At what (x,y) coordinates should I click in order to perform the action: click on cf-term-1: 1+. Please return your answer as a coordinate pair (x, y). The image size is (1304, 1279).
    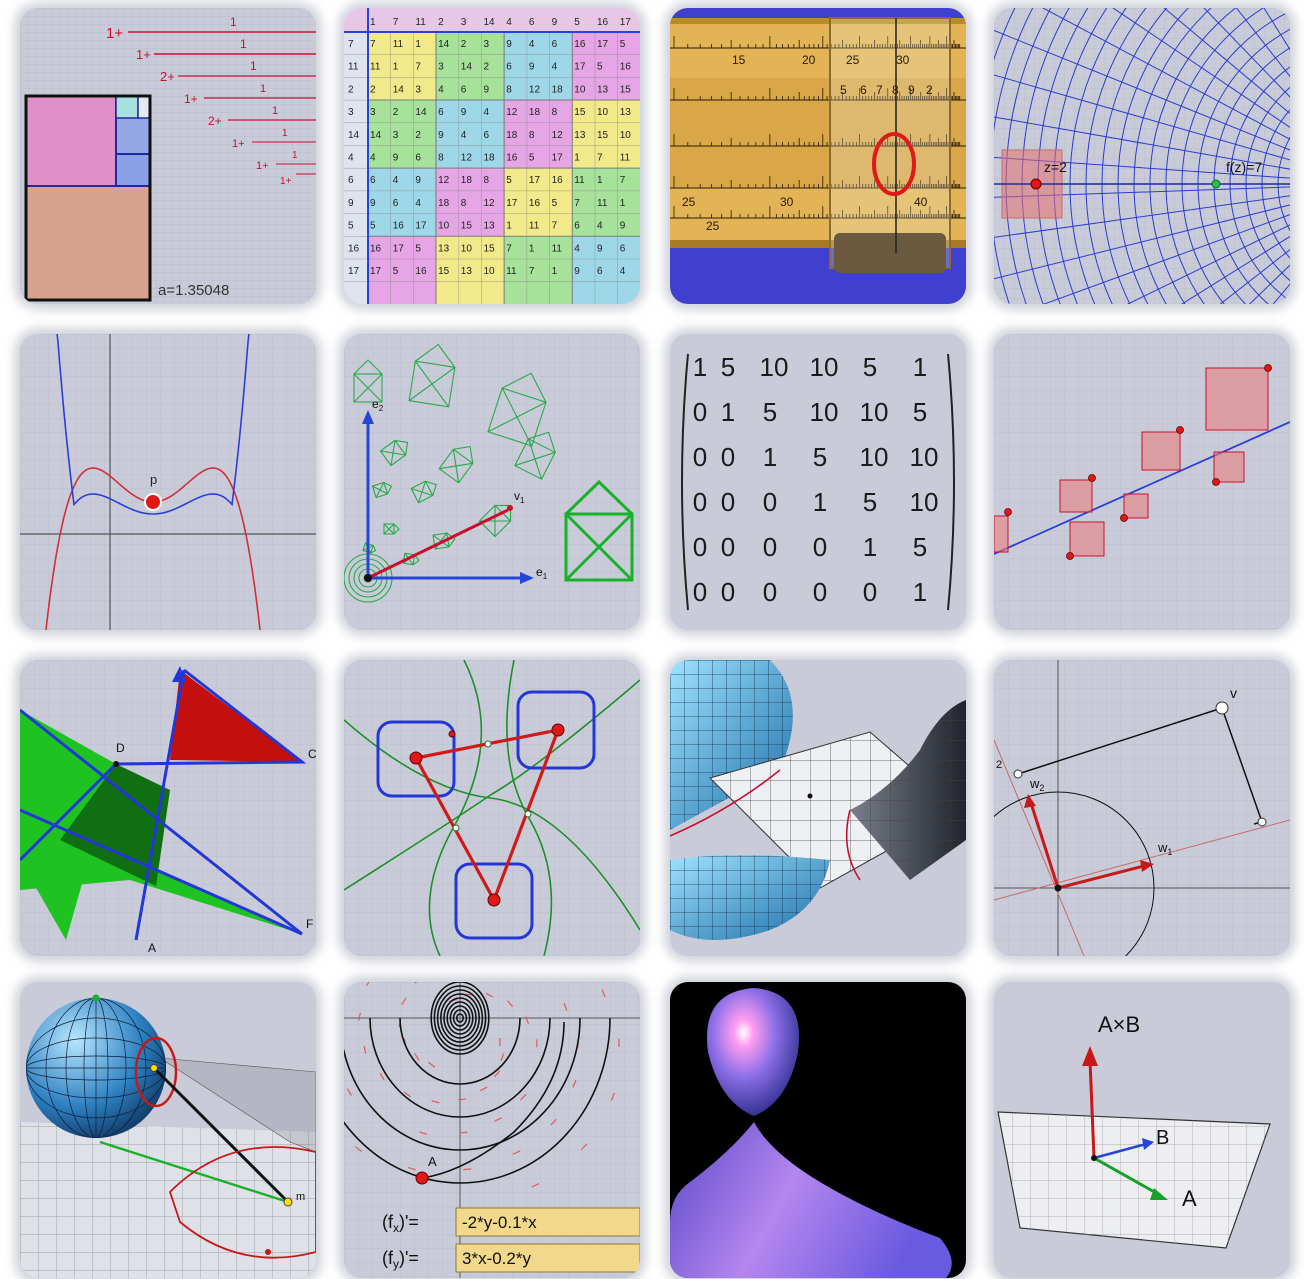
    Looking at the image, I should click on (114, 33).